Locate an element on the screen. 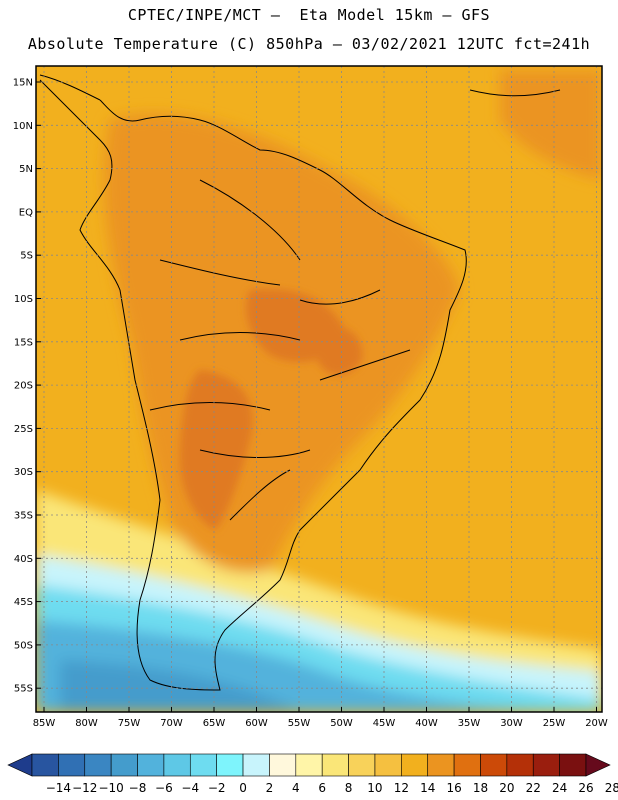 Image resolution: width=618 pixels, height=800 pixels. lon-tick-label: 85W is located at coordinates (44, 723).